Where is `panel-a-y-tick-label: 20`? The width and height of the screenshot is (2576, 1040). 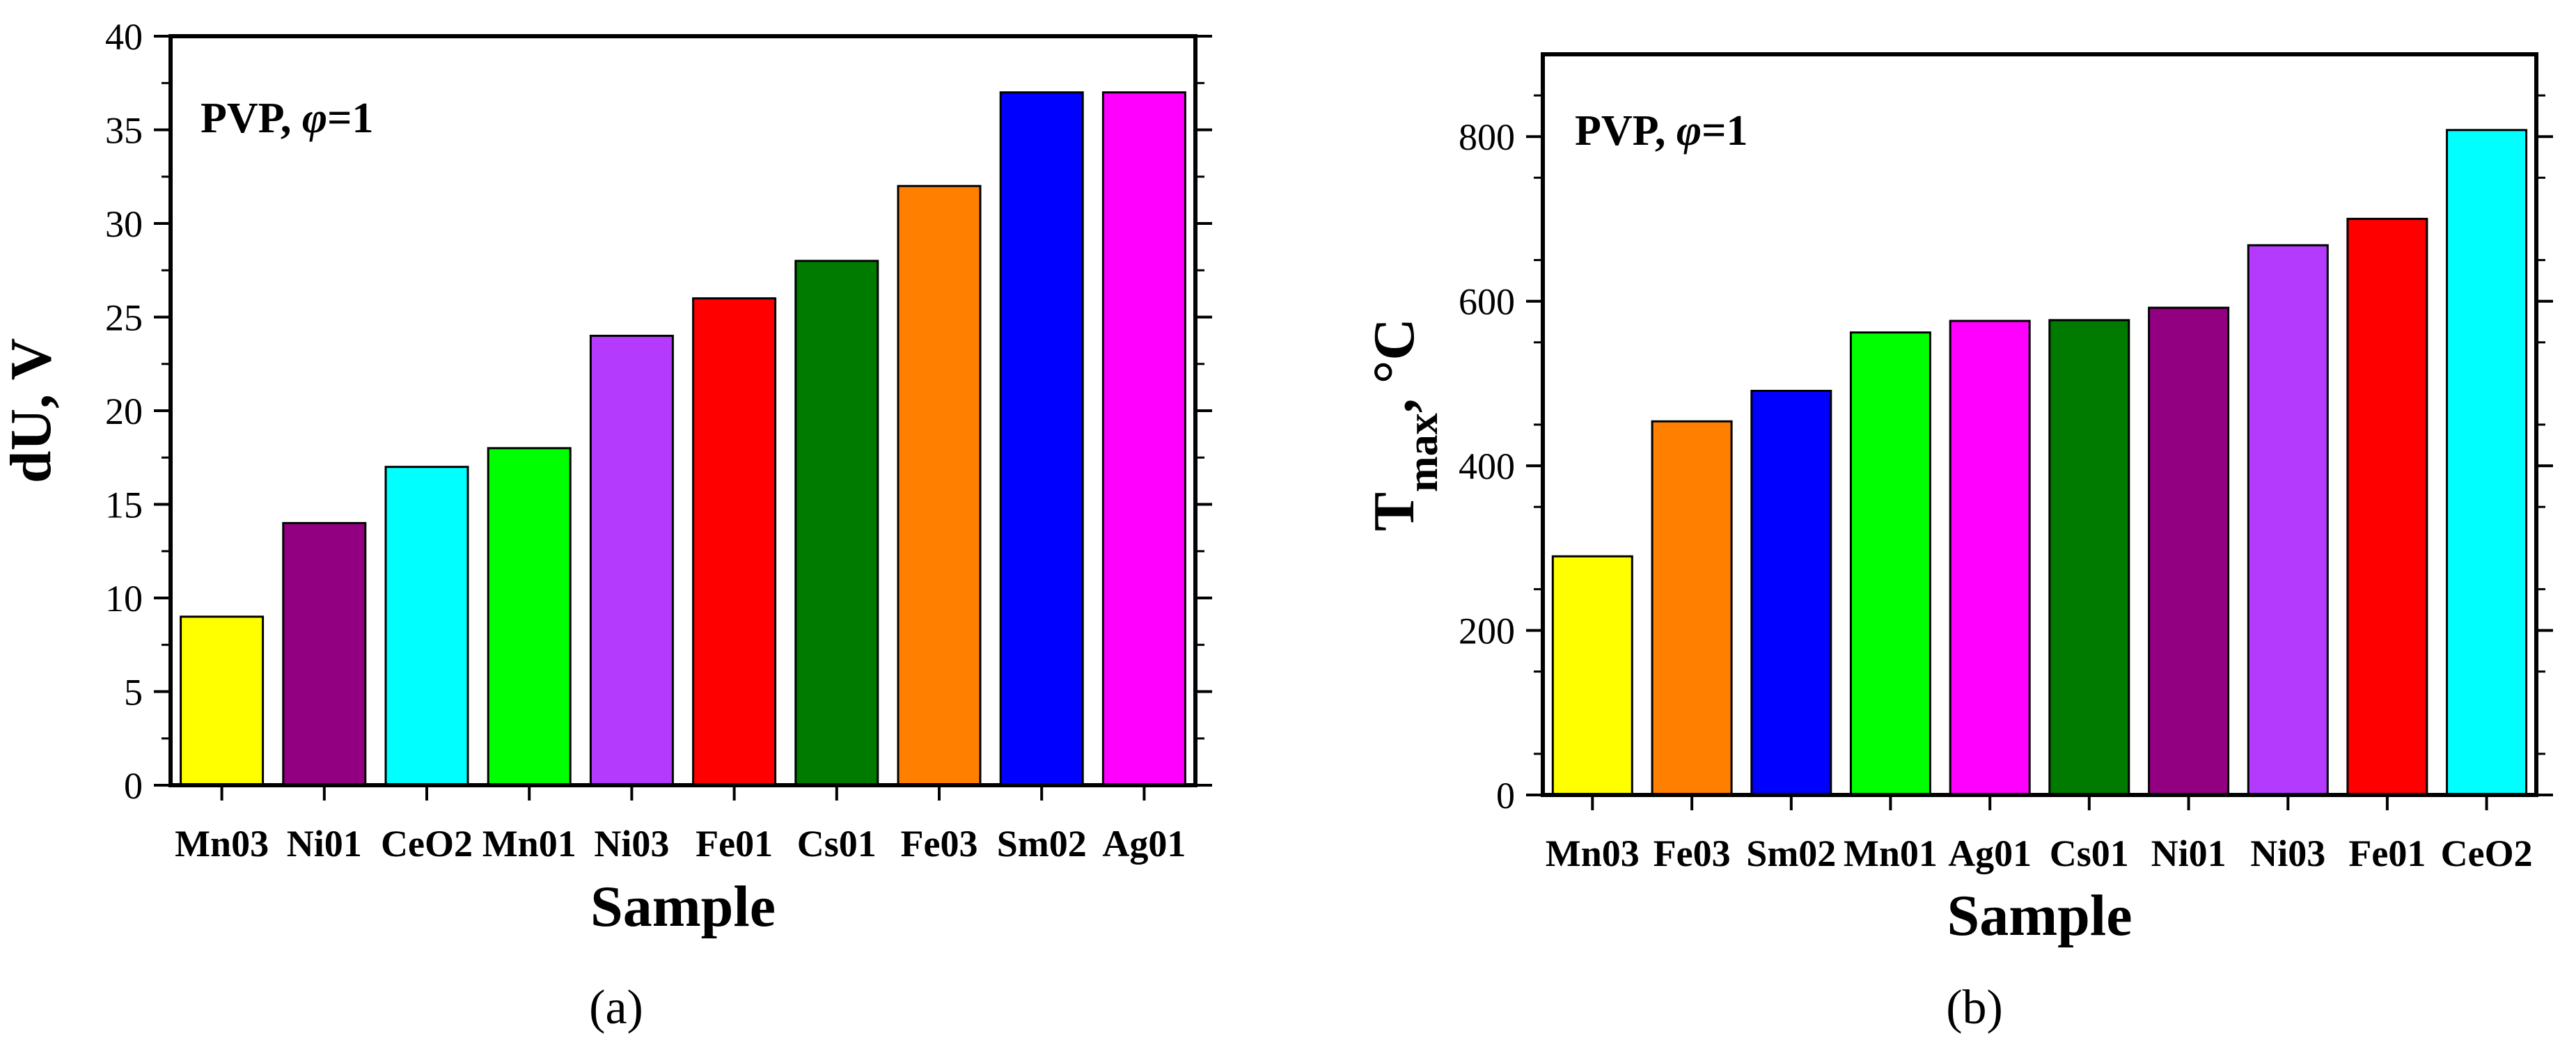 panel-a-y-tick-label: 20 is located at coordinates (124, 411).